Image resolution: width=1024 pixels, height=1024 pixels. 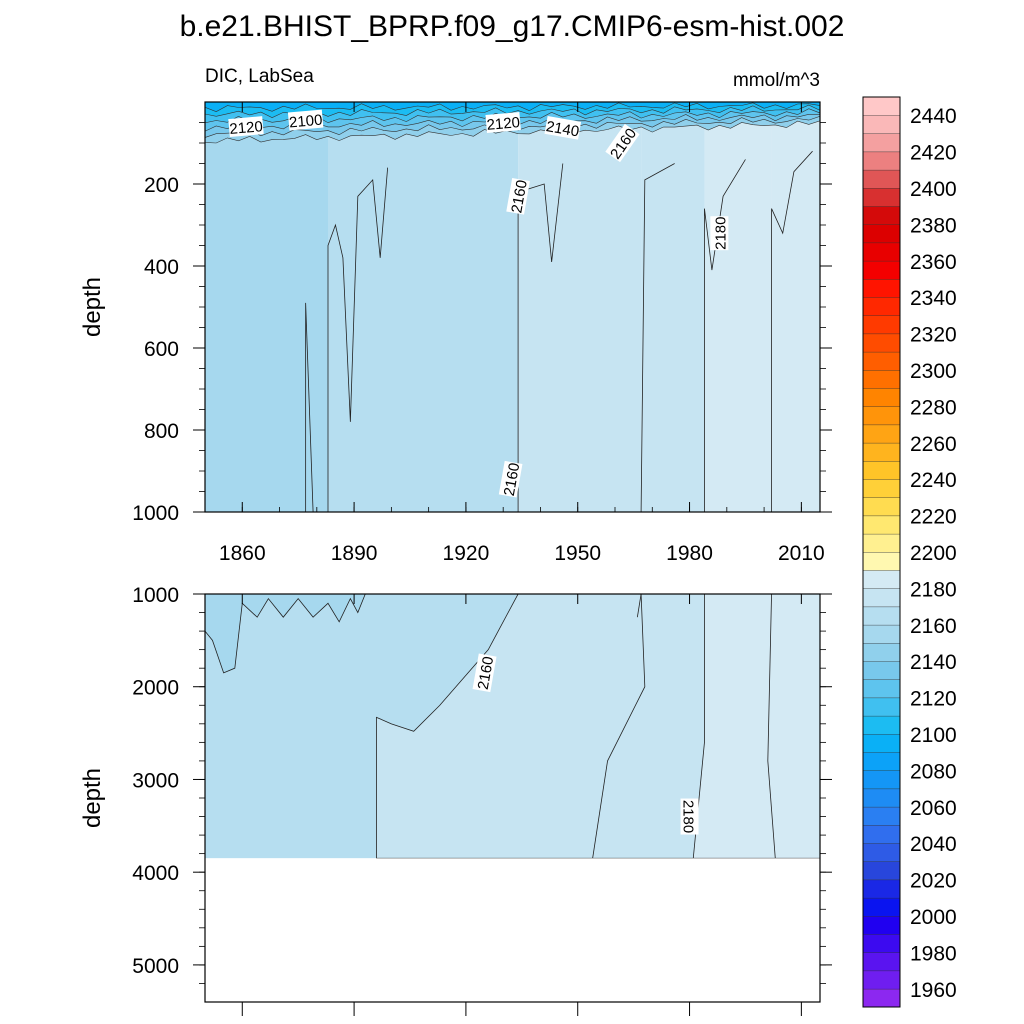 I want to click on y-tick-label: 200, so click(x=161, y=185).